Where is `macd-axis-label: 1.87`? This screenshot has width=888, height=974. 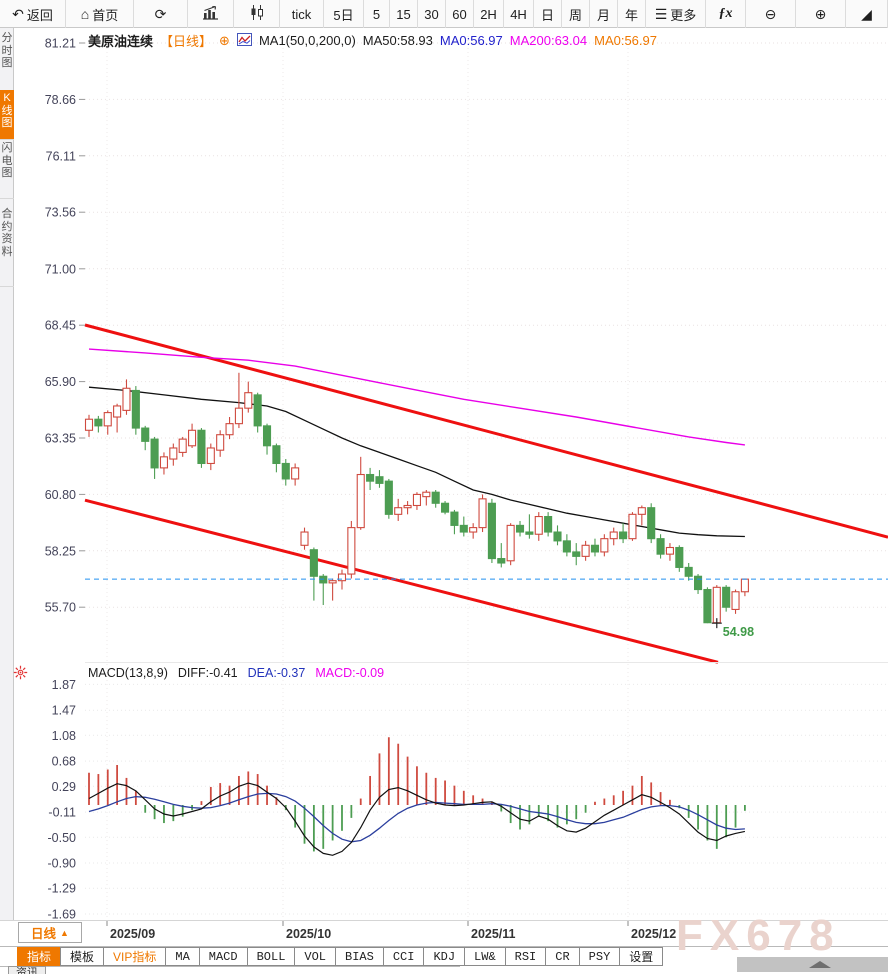
macd-axis-label: 1.87 is located at coordinates (64, 685).